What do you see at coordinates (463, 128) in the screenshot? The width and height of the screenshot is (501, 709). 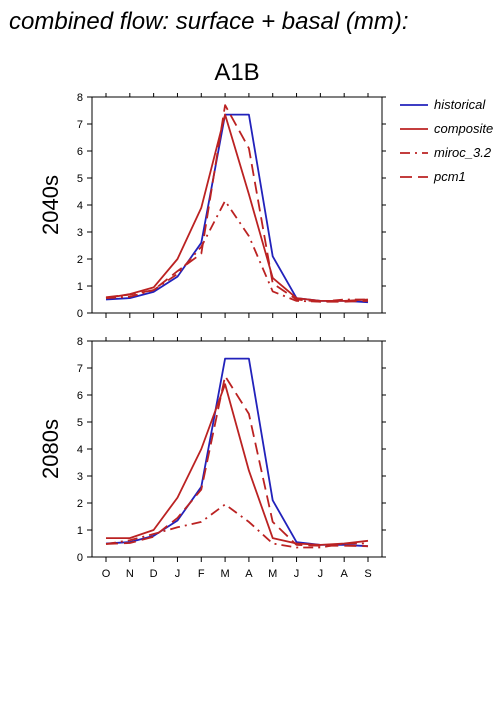 I see `legend-label: composite` at bounding box center [463, 128].